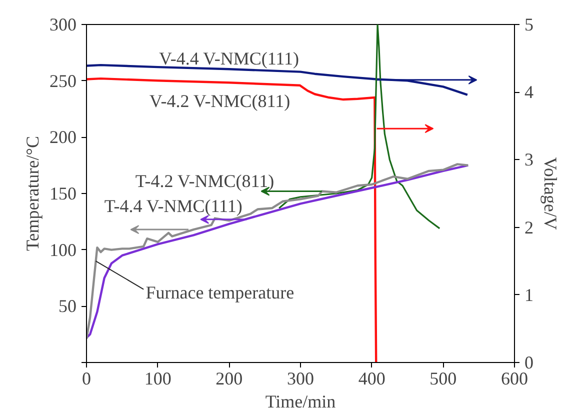 This screenshot has width=563, height=417. I want to click on y-tick-label: 200, so click(63, 137).